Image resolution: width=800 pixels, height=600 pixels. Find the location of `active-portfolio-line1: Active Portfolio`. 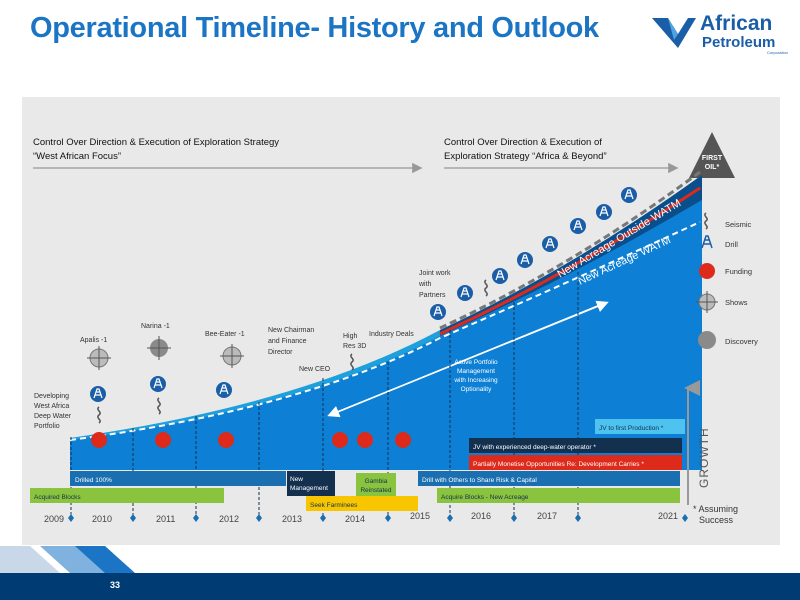

active-portfolio-line1: Active Portfolio is located at coordinates (476, 362).